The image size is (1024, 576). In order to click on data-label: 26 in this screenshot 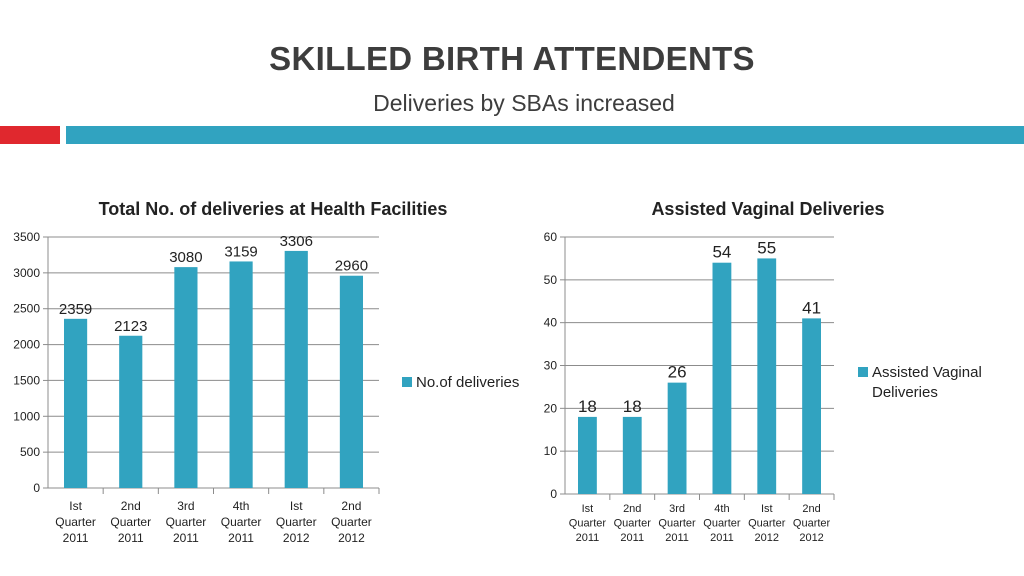, I will do `click(677, 372)`.